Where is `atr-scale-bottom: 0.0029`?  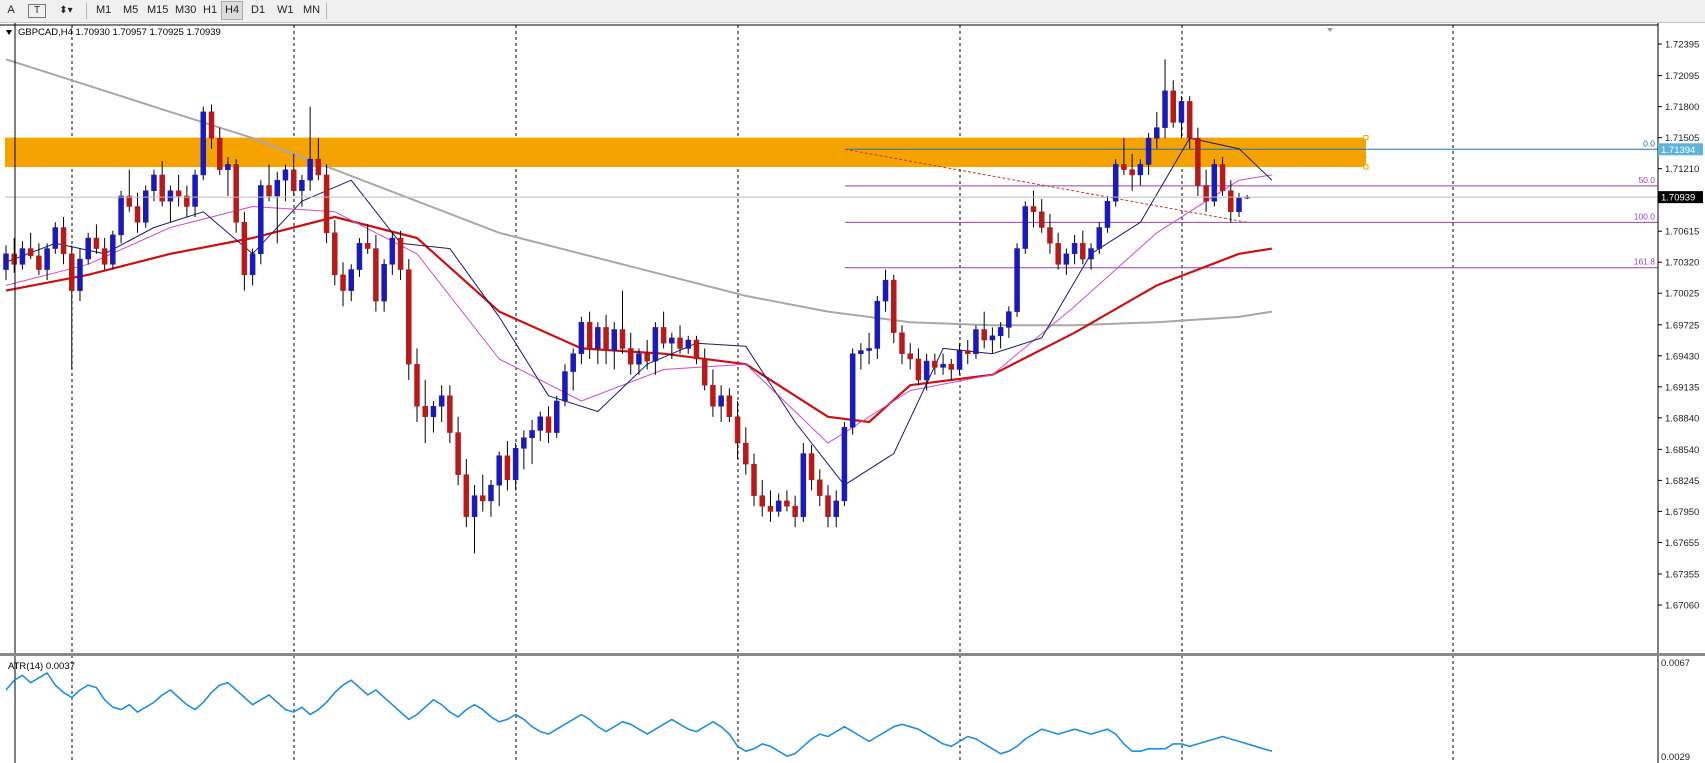 atr-scale-bottom: 0.0029 is located at coordinates (1675, 757).